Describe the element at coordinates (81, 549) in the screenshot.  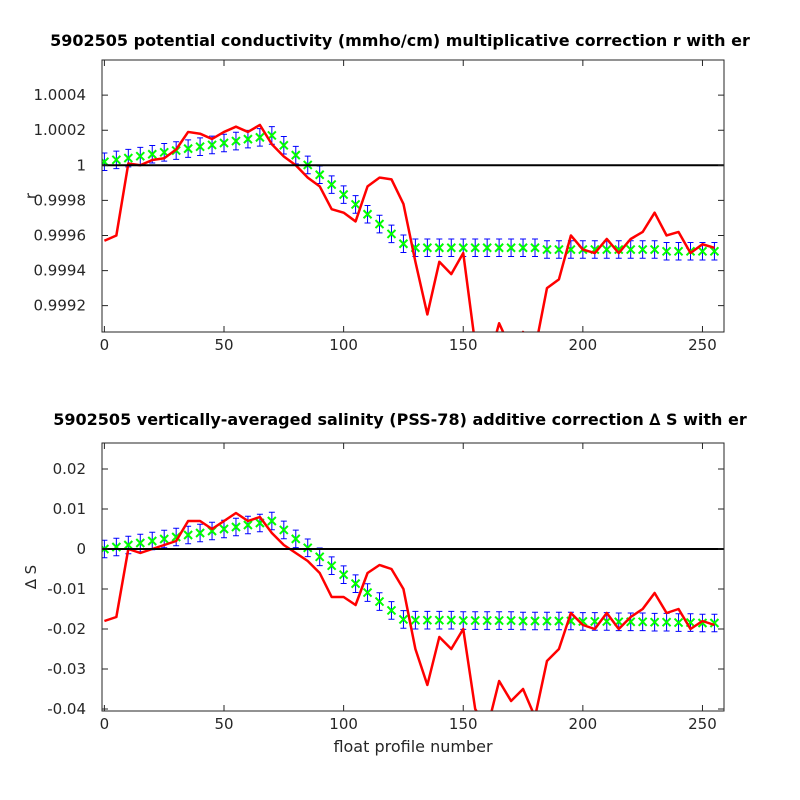
I see `y-tick-label: 0` at that location.